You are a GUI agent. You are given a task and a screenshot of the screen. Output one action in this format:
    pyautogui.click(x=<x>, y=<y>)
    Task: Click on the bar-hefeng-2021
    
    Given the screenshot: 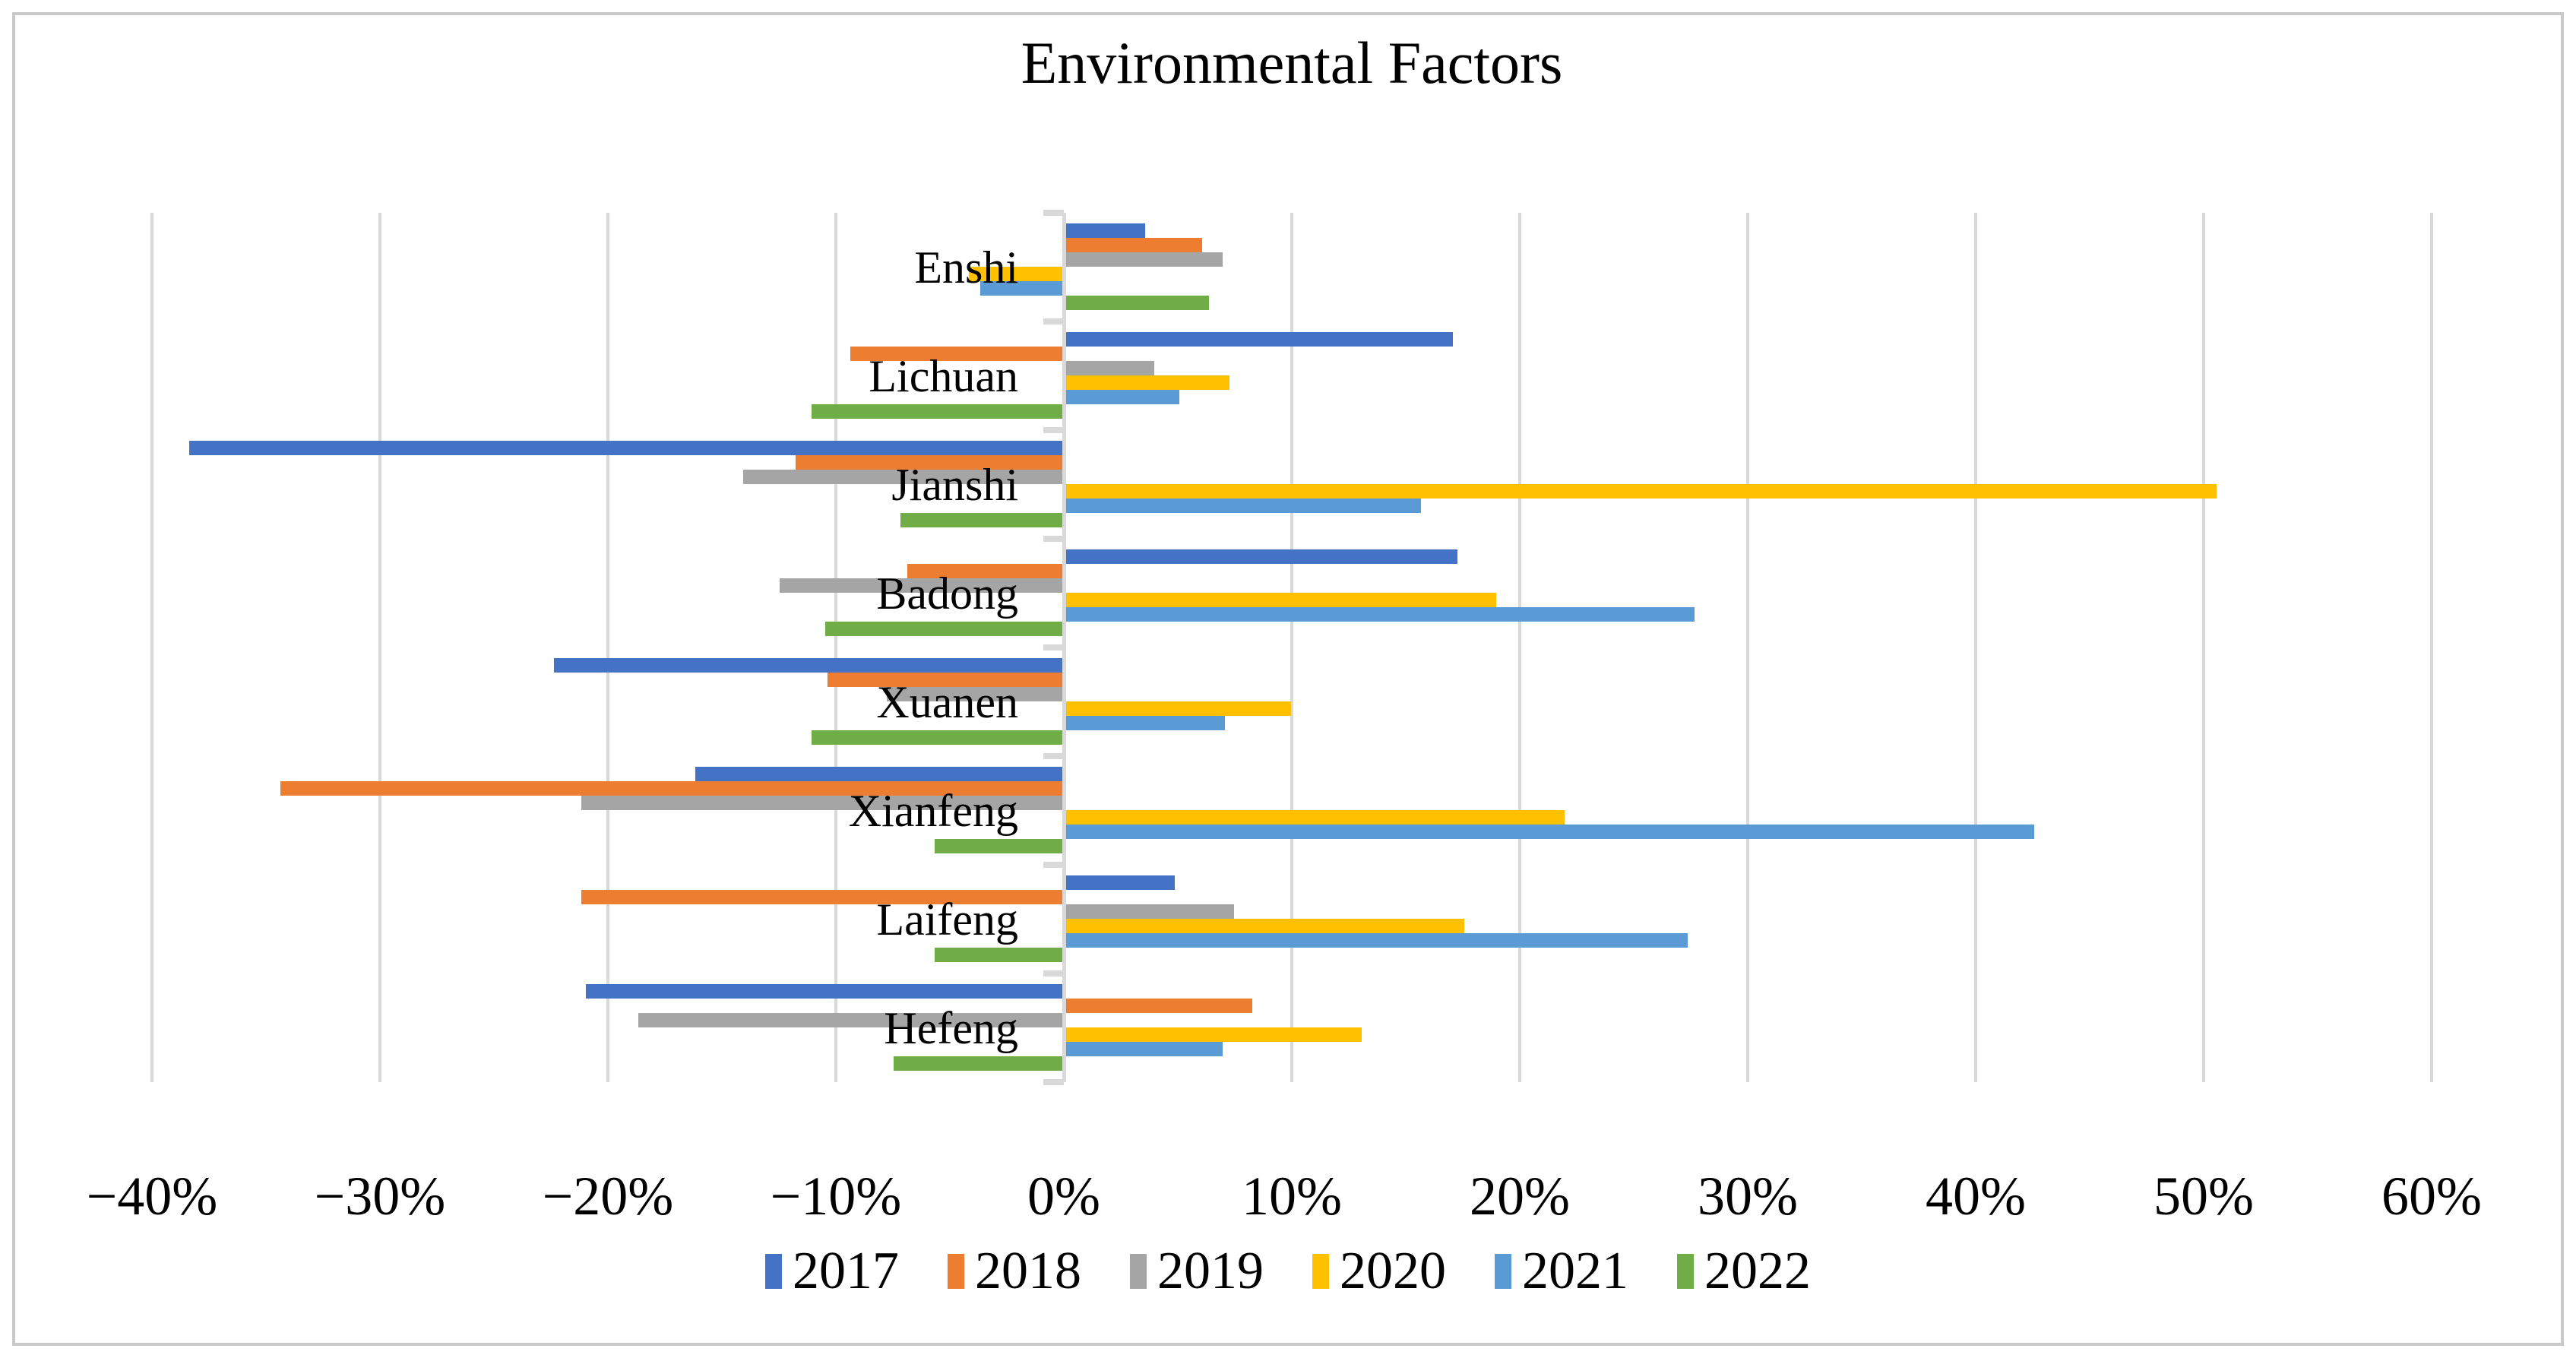 What is the action you would take?
    pyautogui.click(x=1144, y=1049)
    